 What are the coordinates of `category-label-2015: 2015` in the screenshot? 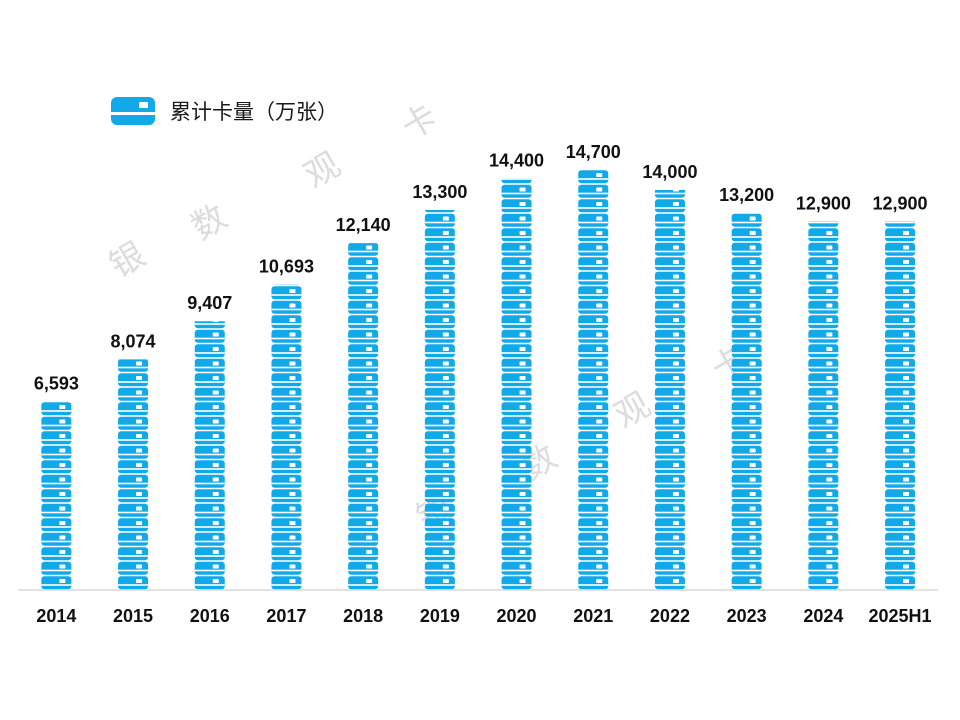 It's located at (133, 616).